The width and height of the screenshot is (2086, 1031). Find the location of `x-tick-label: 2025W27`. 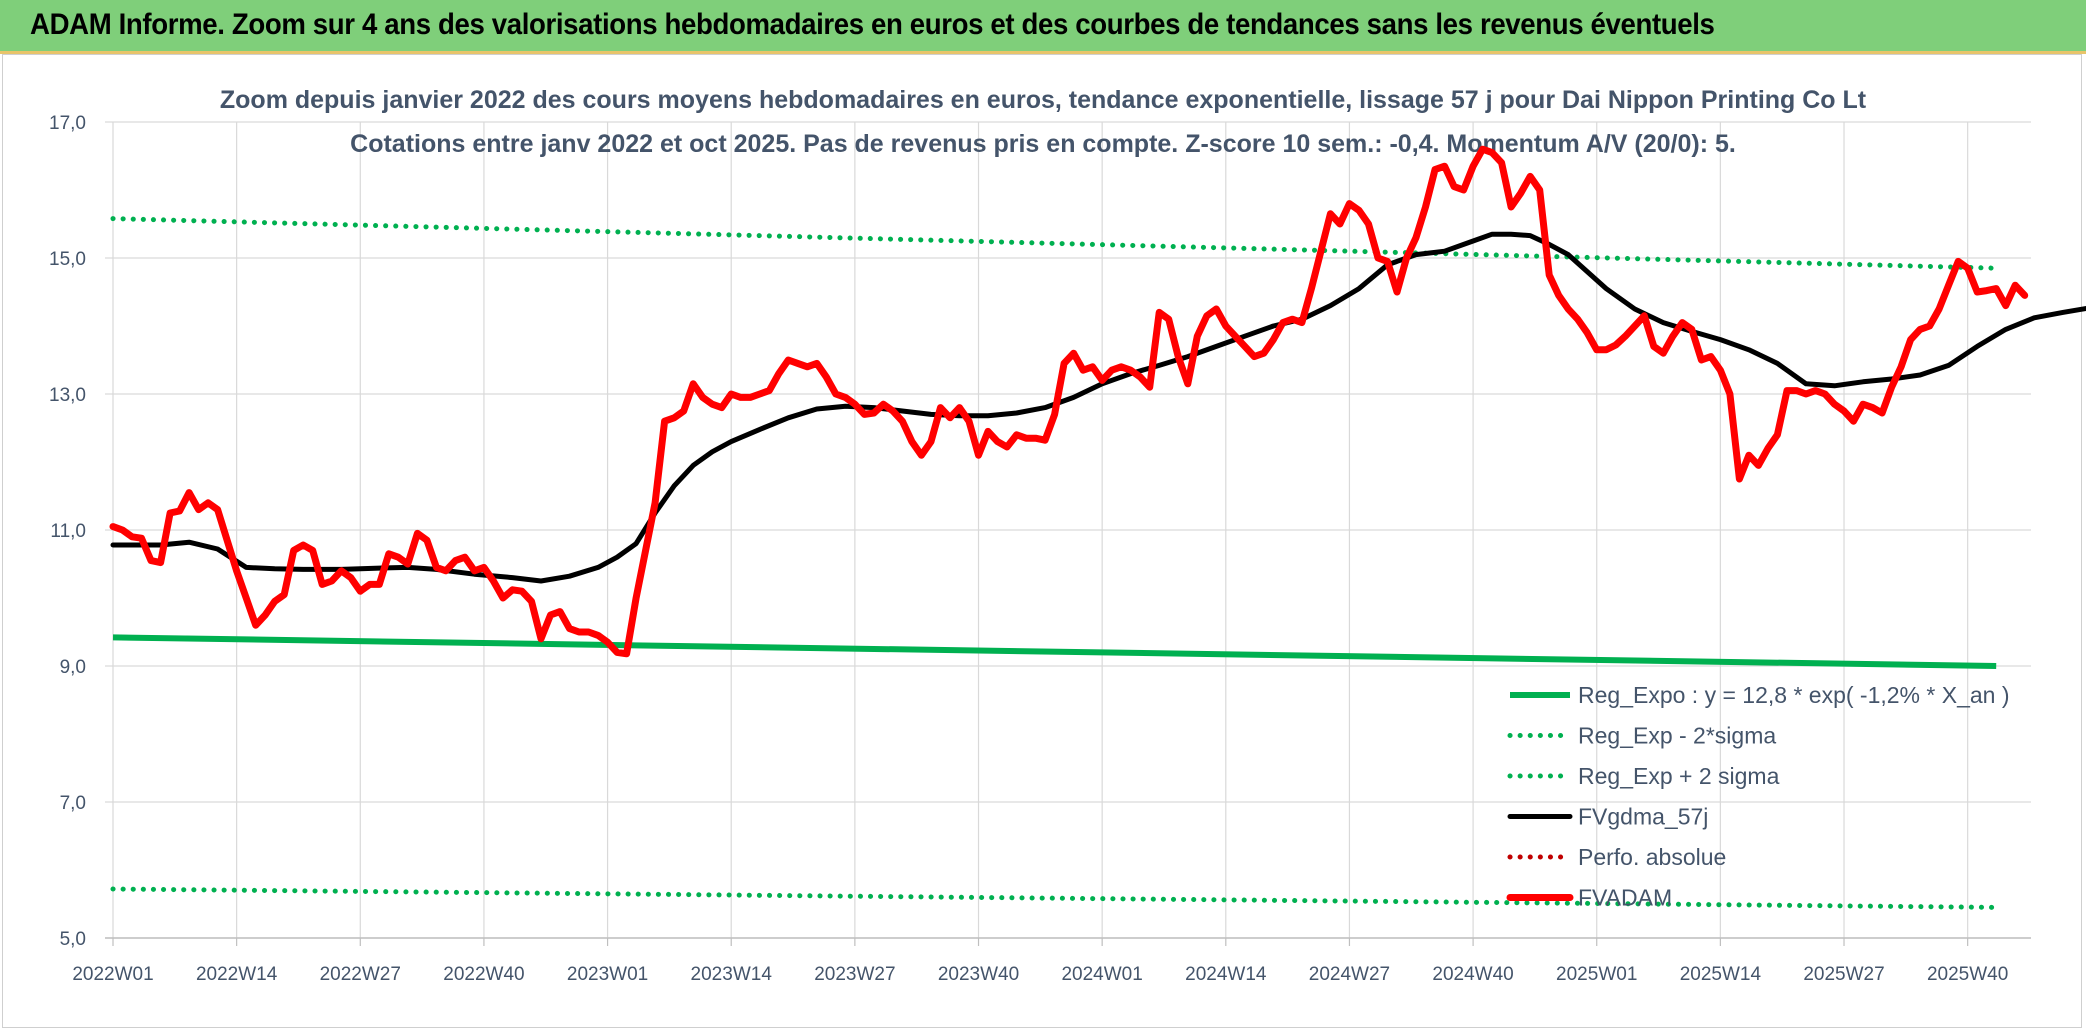

x-tick-label: 2025W27 is located at coordinates (1843, 974).